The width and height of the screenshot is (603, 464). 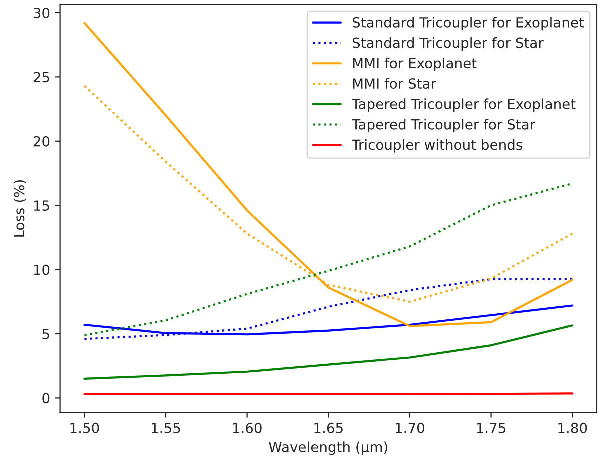 I want to click on legend-label: Standard Tricoupler for Star, so click(x=448, y=44).